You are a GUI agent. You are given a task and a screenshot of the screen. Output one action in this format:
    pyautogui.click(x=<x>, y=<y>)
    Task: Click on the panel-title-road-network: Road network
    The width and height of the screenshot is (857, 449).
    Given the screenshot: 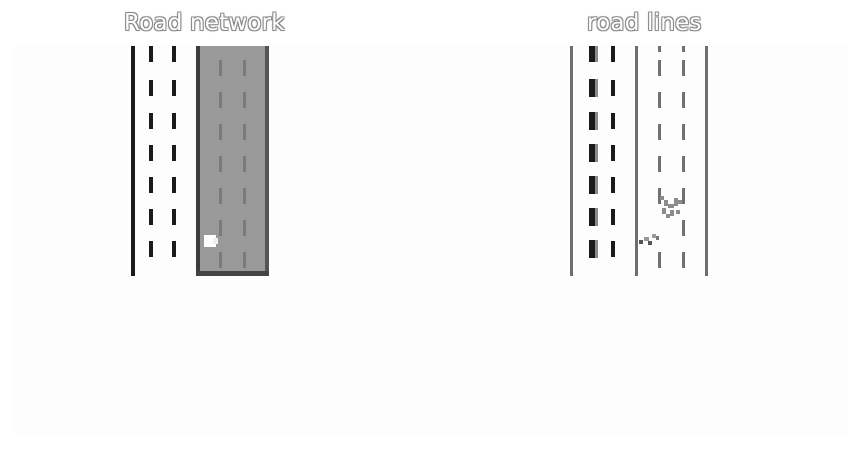 What is the action you would take?
    pyautogui.click(x=204, y=23)
    